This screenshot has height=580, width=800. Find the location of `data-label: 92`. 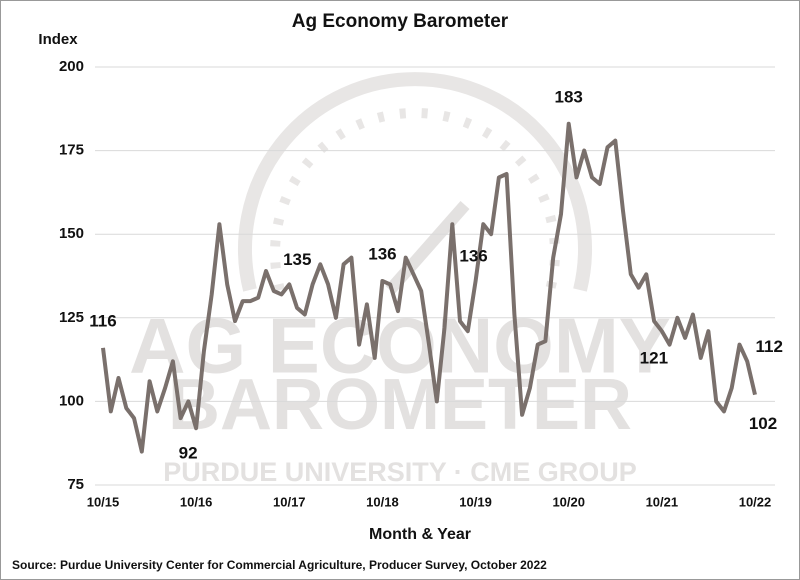

data-label: 92 is located at coordinates (188, 453).